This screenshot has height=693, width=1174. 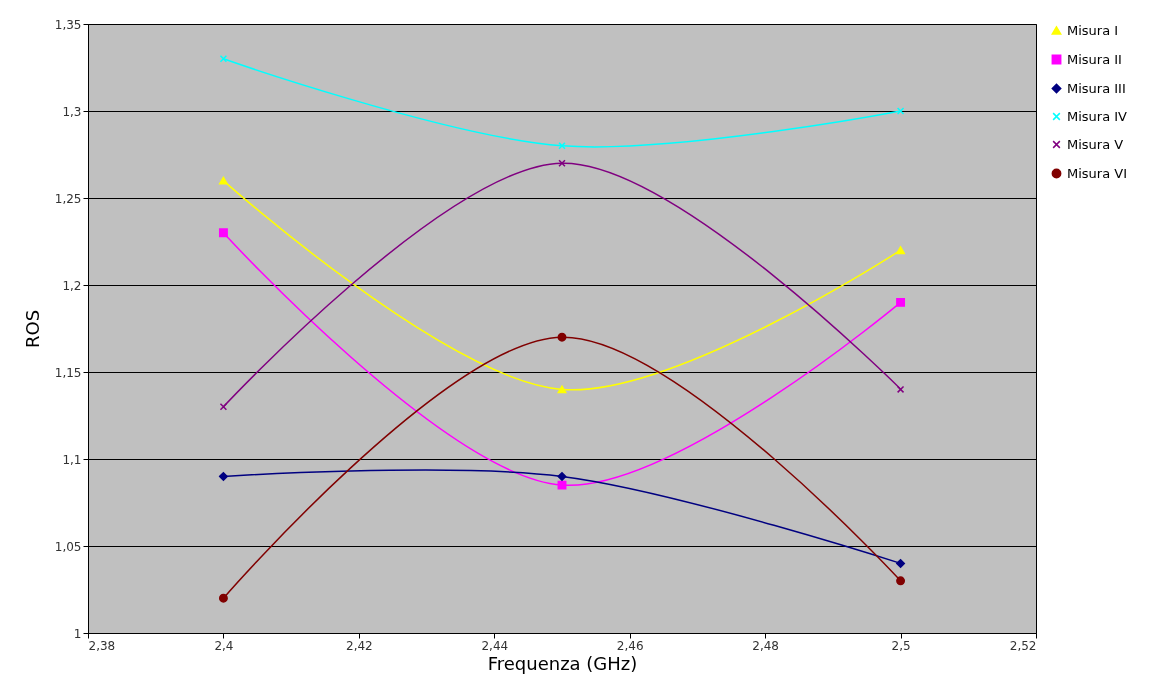 I want to click on x-tick-label: 2,46, so click(x=630, y=645).